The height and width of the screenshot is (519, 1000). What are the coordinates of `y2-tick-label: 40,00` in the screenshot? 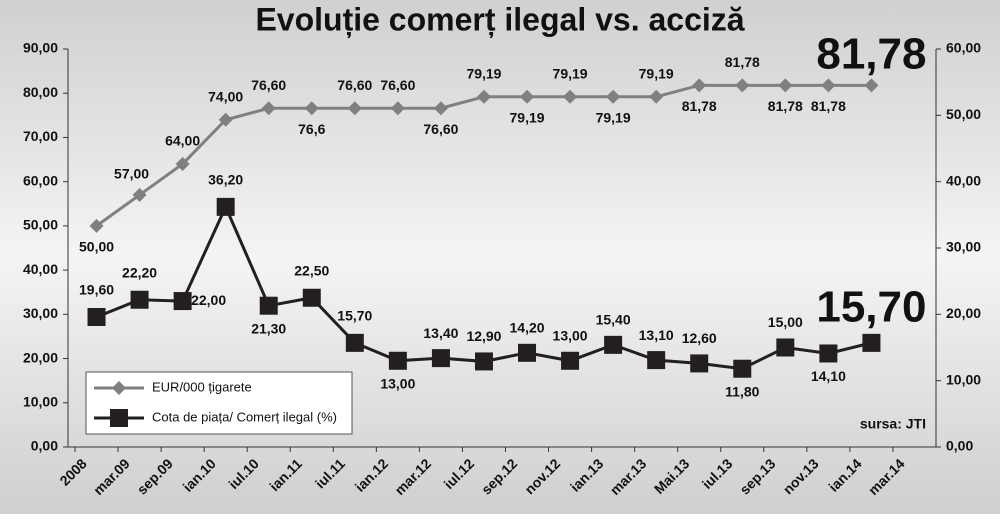 It's located at (963, 180).